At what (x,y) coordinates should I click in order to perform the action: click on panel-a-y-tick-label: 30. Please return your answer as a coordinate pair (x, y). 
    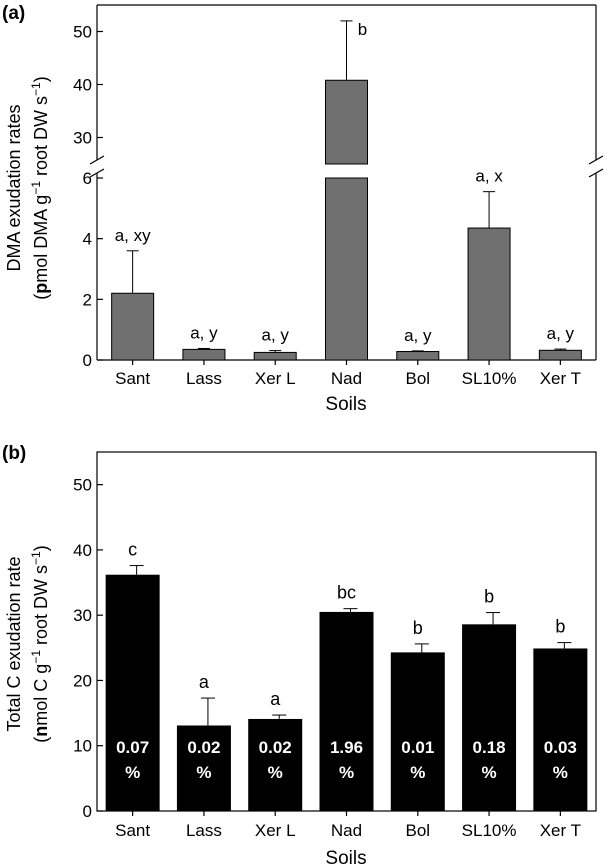
    Looking at the image, I should click on (82, 138).